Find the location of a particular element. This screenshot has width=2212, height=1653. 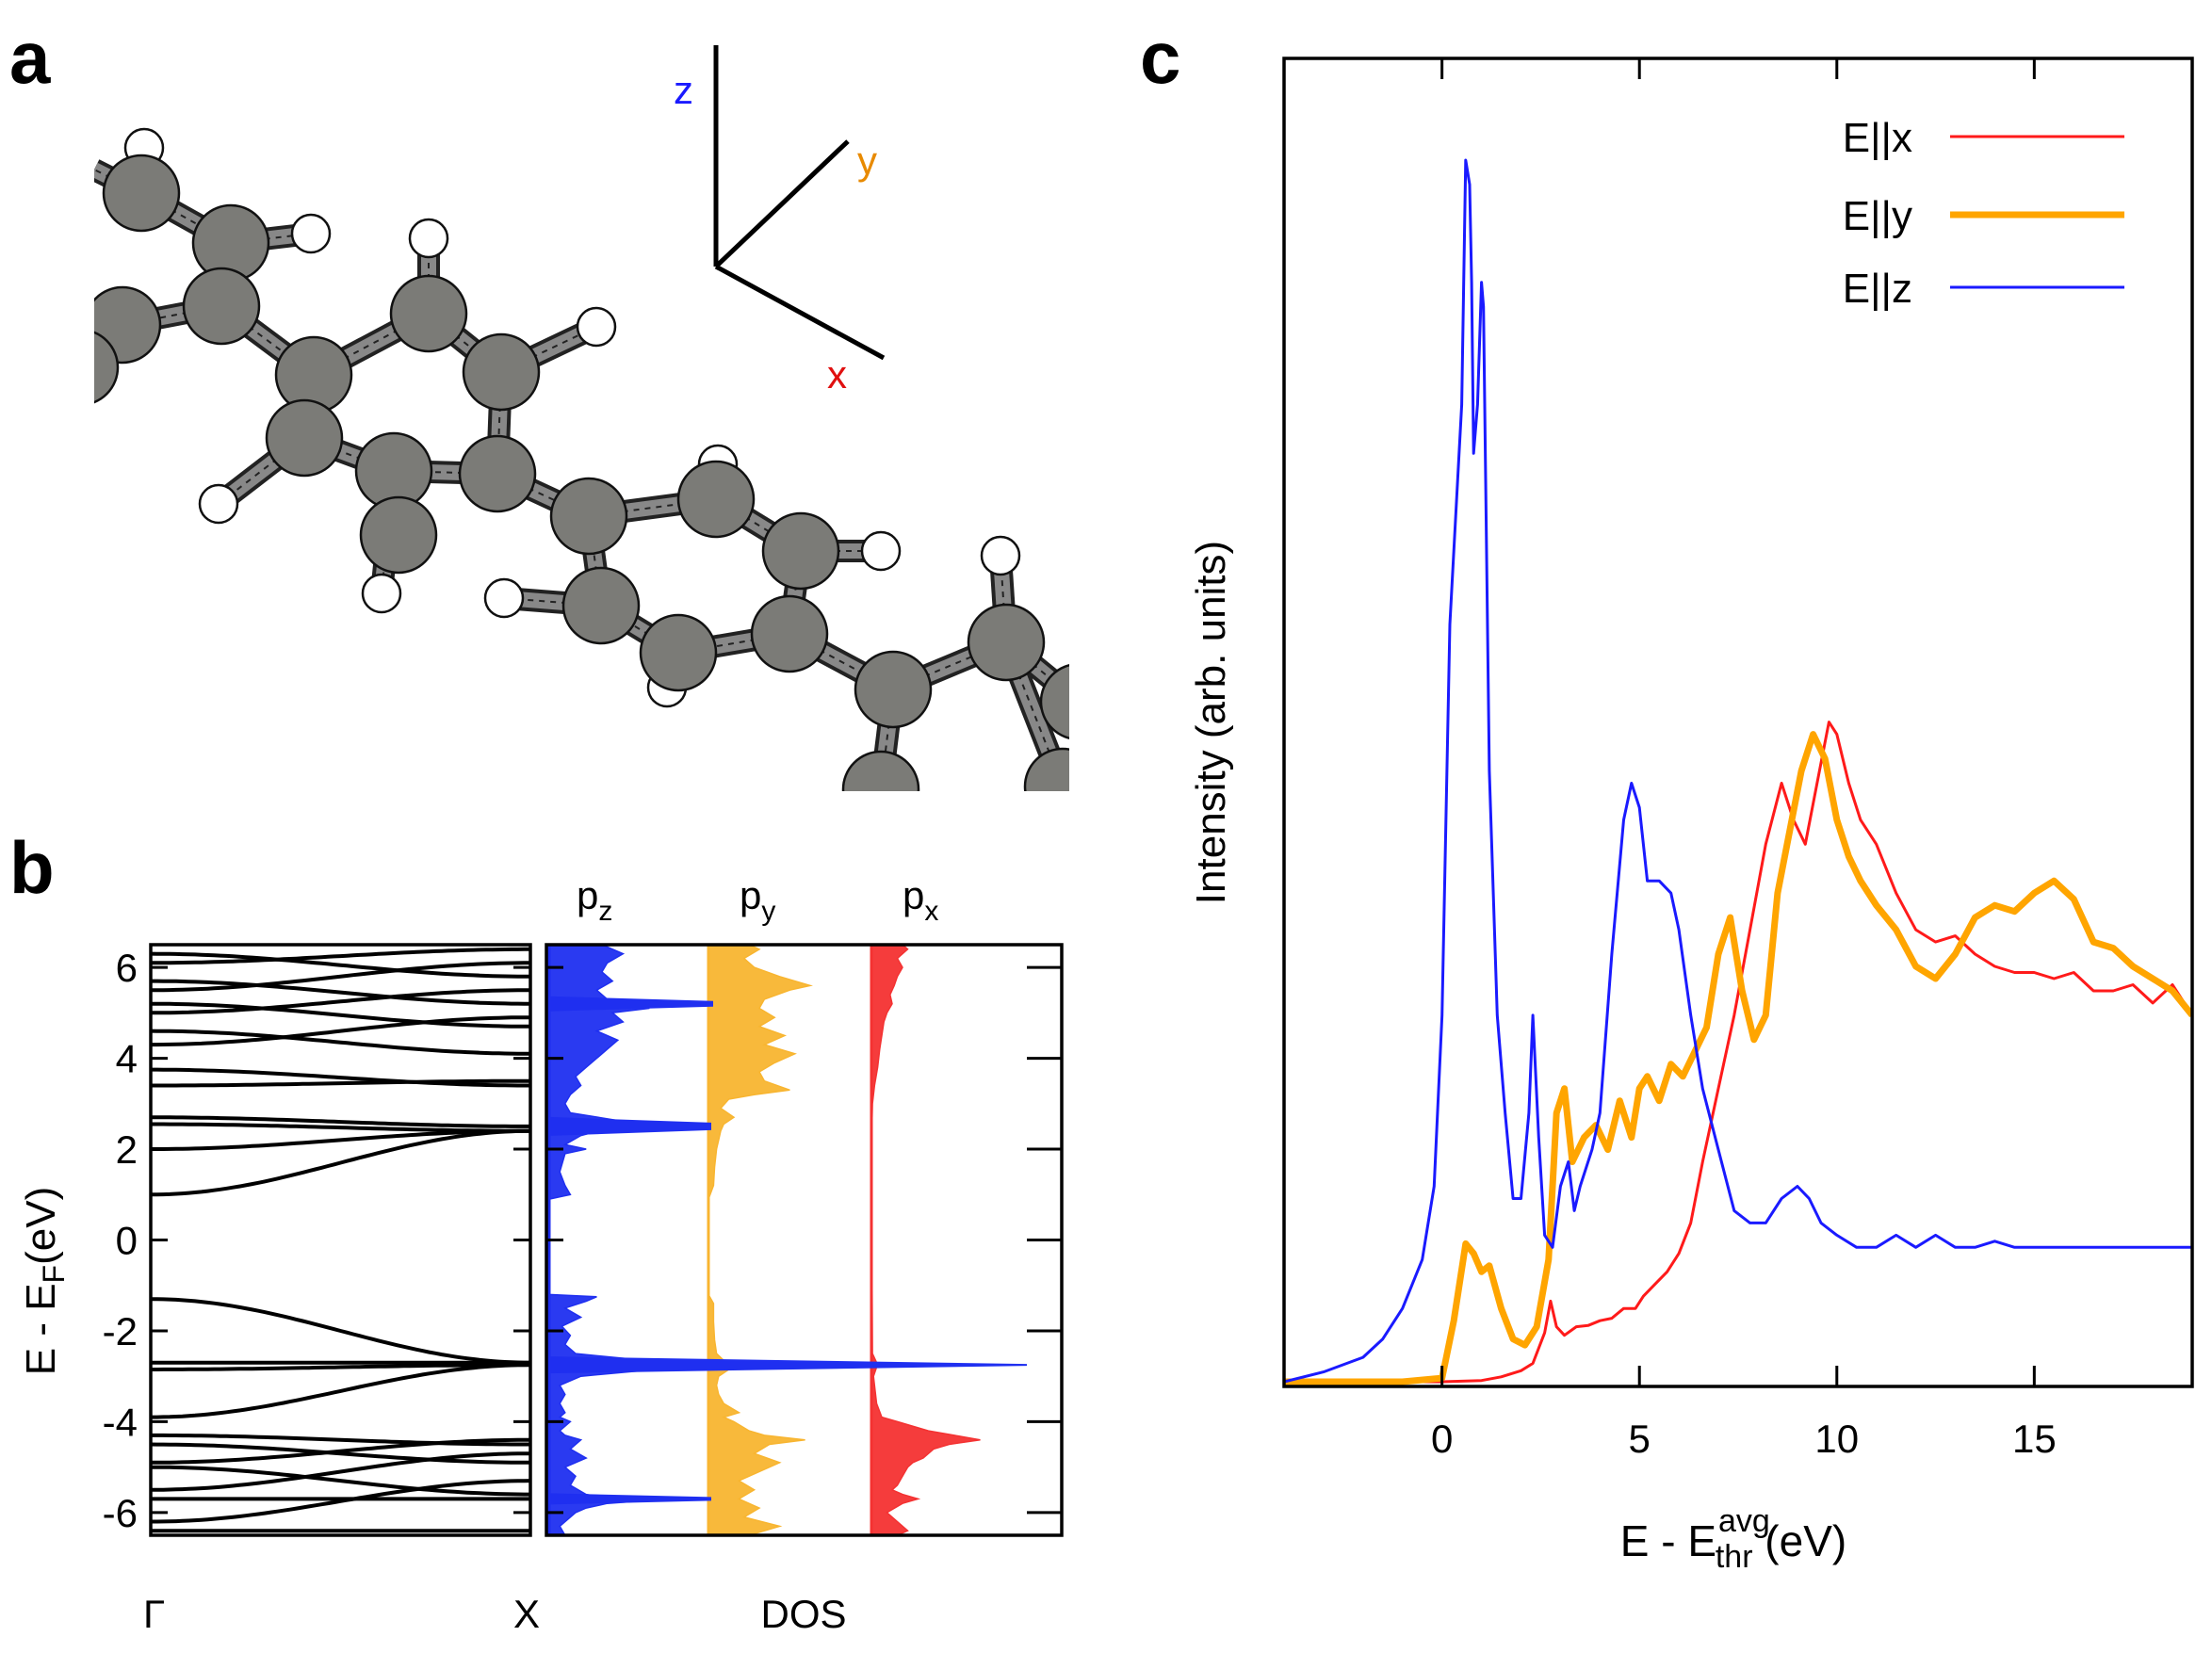

band-ylabel: E - EF(eV) is located at coordinates (44, 1281).